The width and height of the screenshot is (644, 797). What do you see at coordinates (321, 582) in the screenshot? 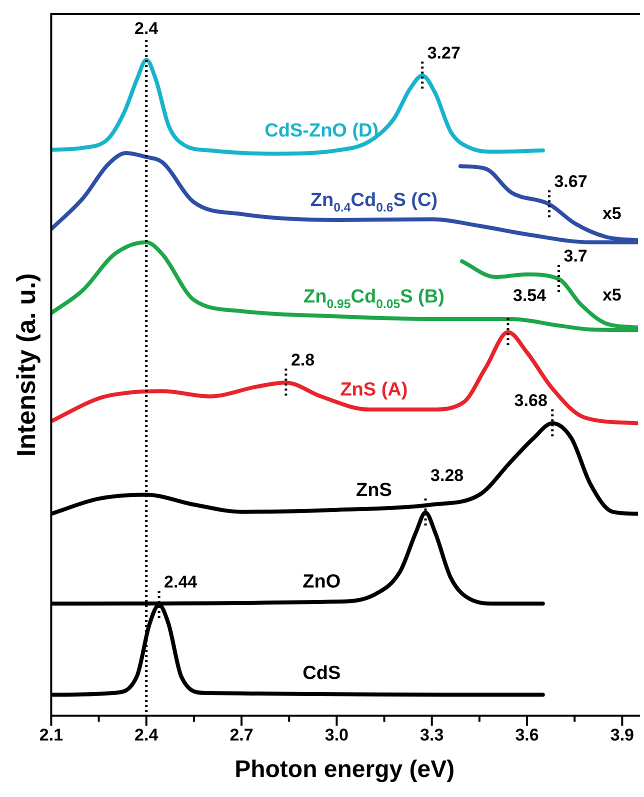
I see `series-label: ZnO` at bounding box center [321, 582].